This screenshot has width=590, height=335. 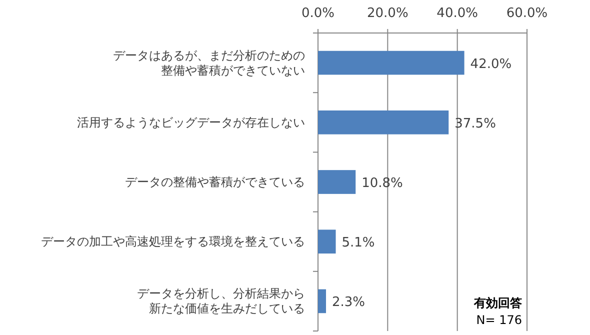 I want to click on x-tick-label: 40.0%, so click(x=457, y=13).